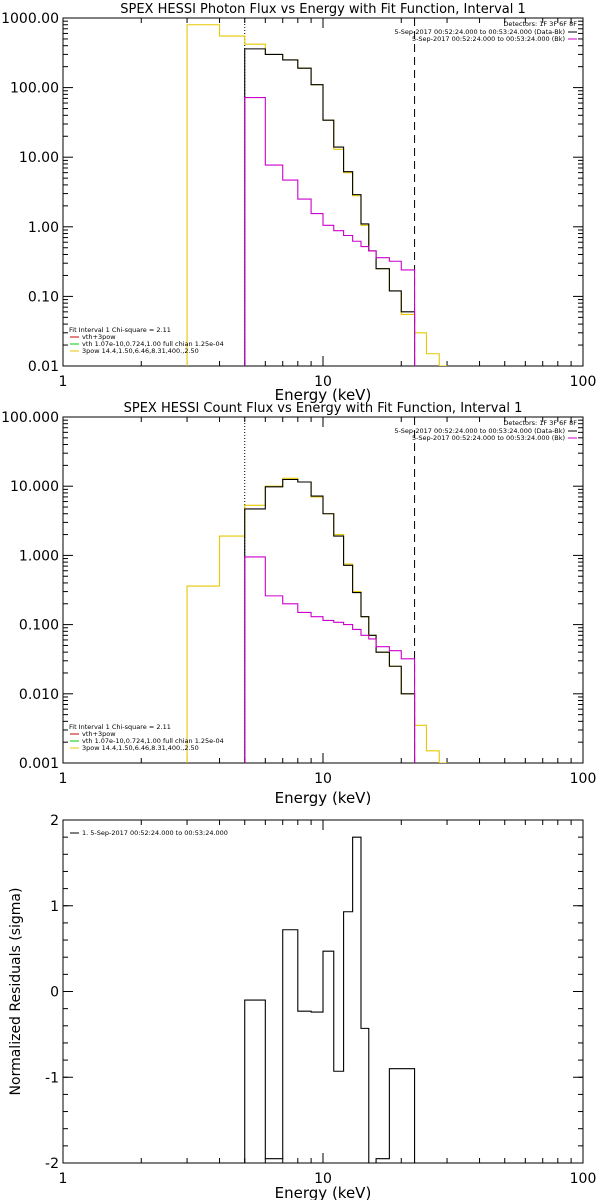 The height and width of the screenshot is (1200, 600). I want to click on y-tick-label: 1.00, so click(43, 228).